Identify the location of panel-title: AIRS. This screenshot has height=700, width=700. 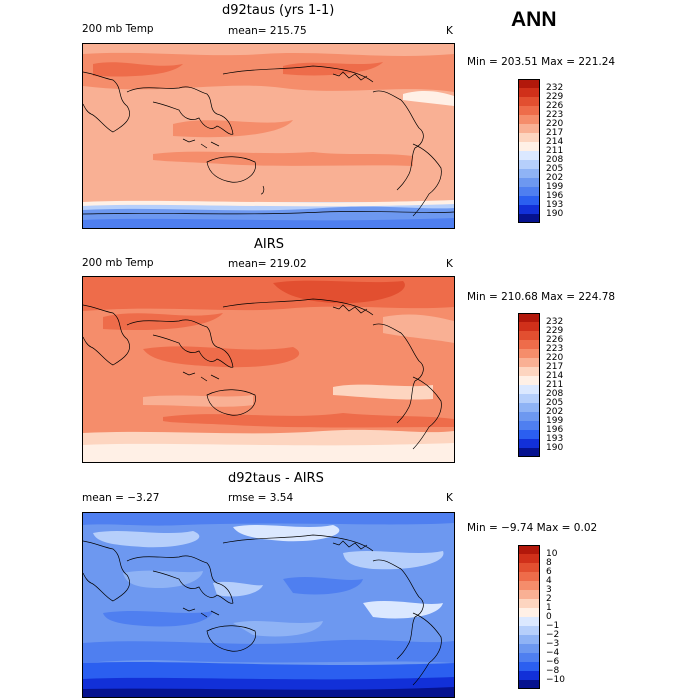
(269, 244).